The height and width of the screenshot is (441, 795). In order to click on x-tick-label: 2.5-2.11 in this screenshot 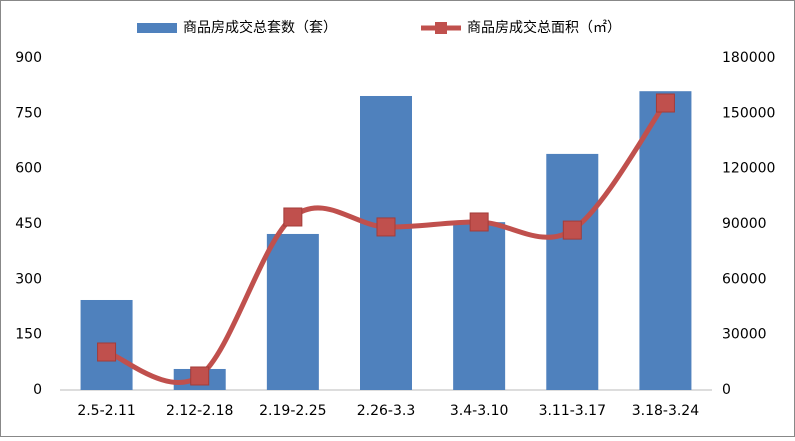, I will do `click(106, 411)`.